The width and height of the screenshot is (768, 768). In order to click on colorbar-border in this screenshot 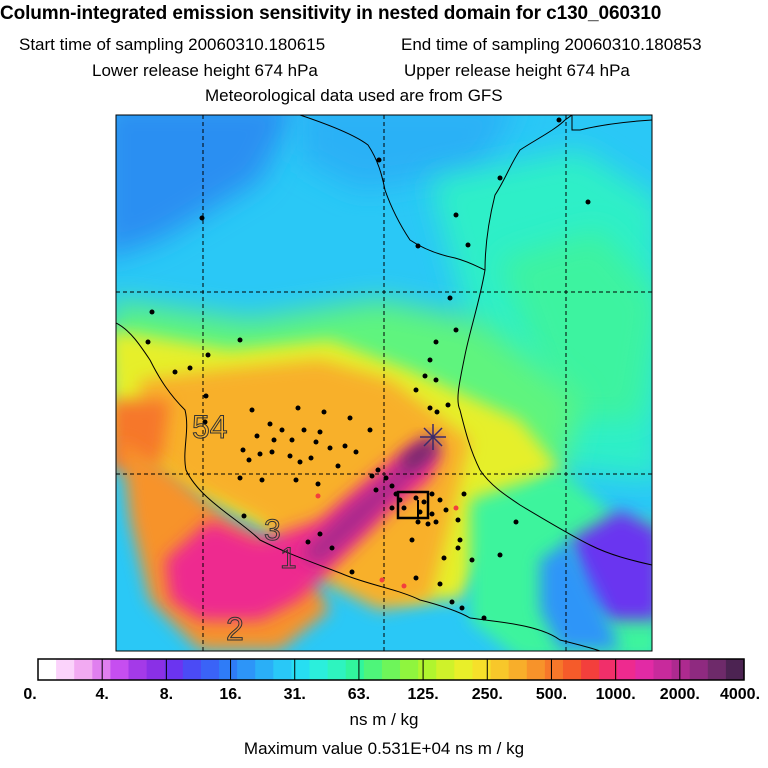, I will do `click(391, 669)`.